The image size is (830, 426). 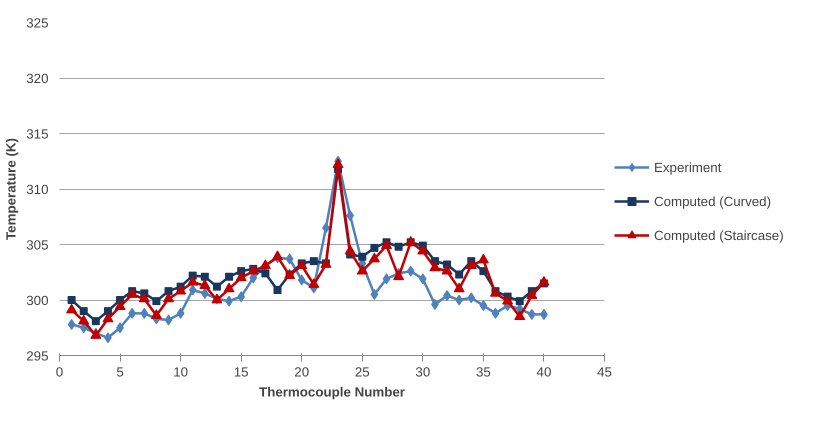 I want to click on x-tick-label: 30, so click(x=422, y=372).